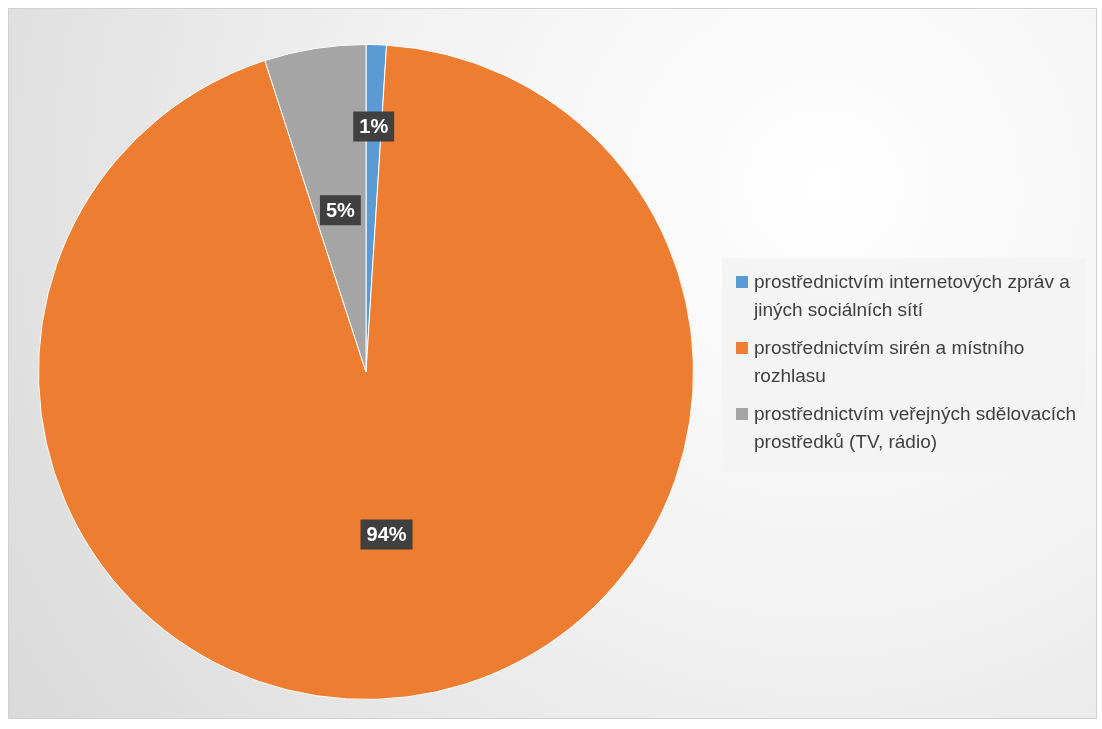  What do you see at coordinates (386, 533) in the screenshot?
I see `data-label: 94%` at bounding box center [386, 533].